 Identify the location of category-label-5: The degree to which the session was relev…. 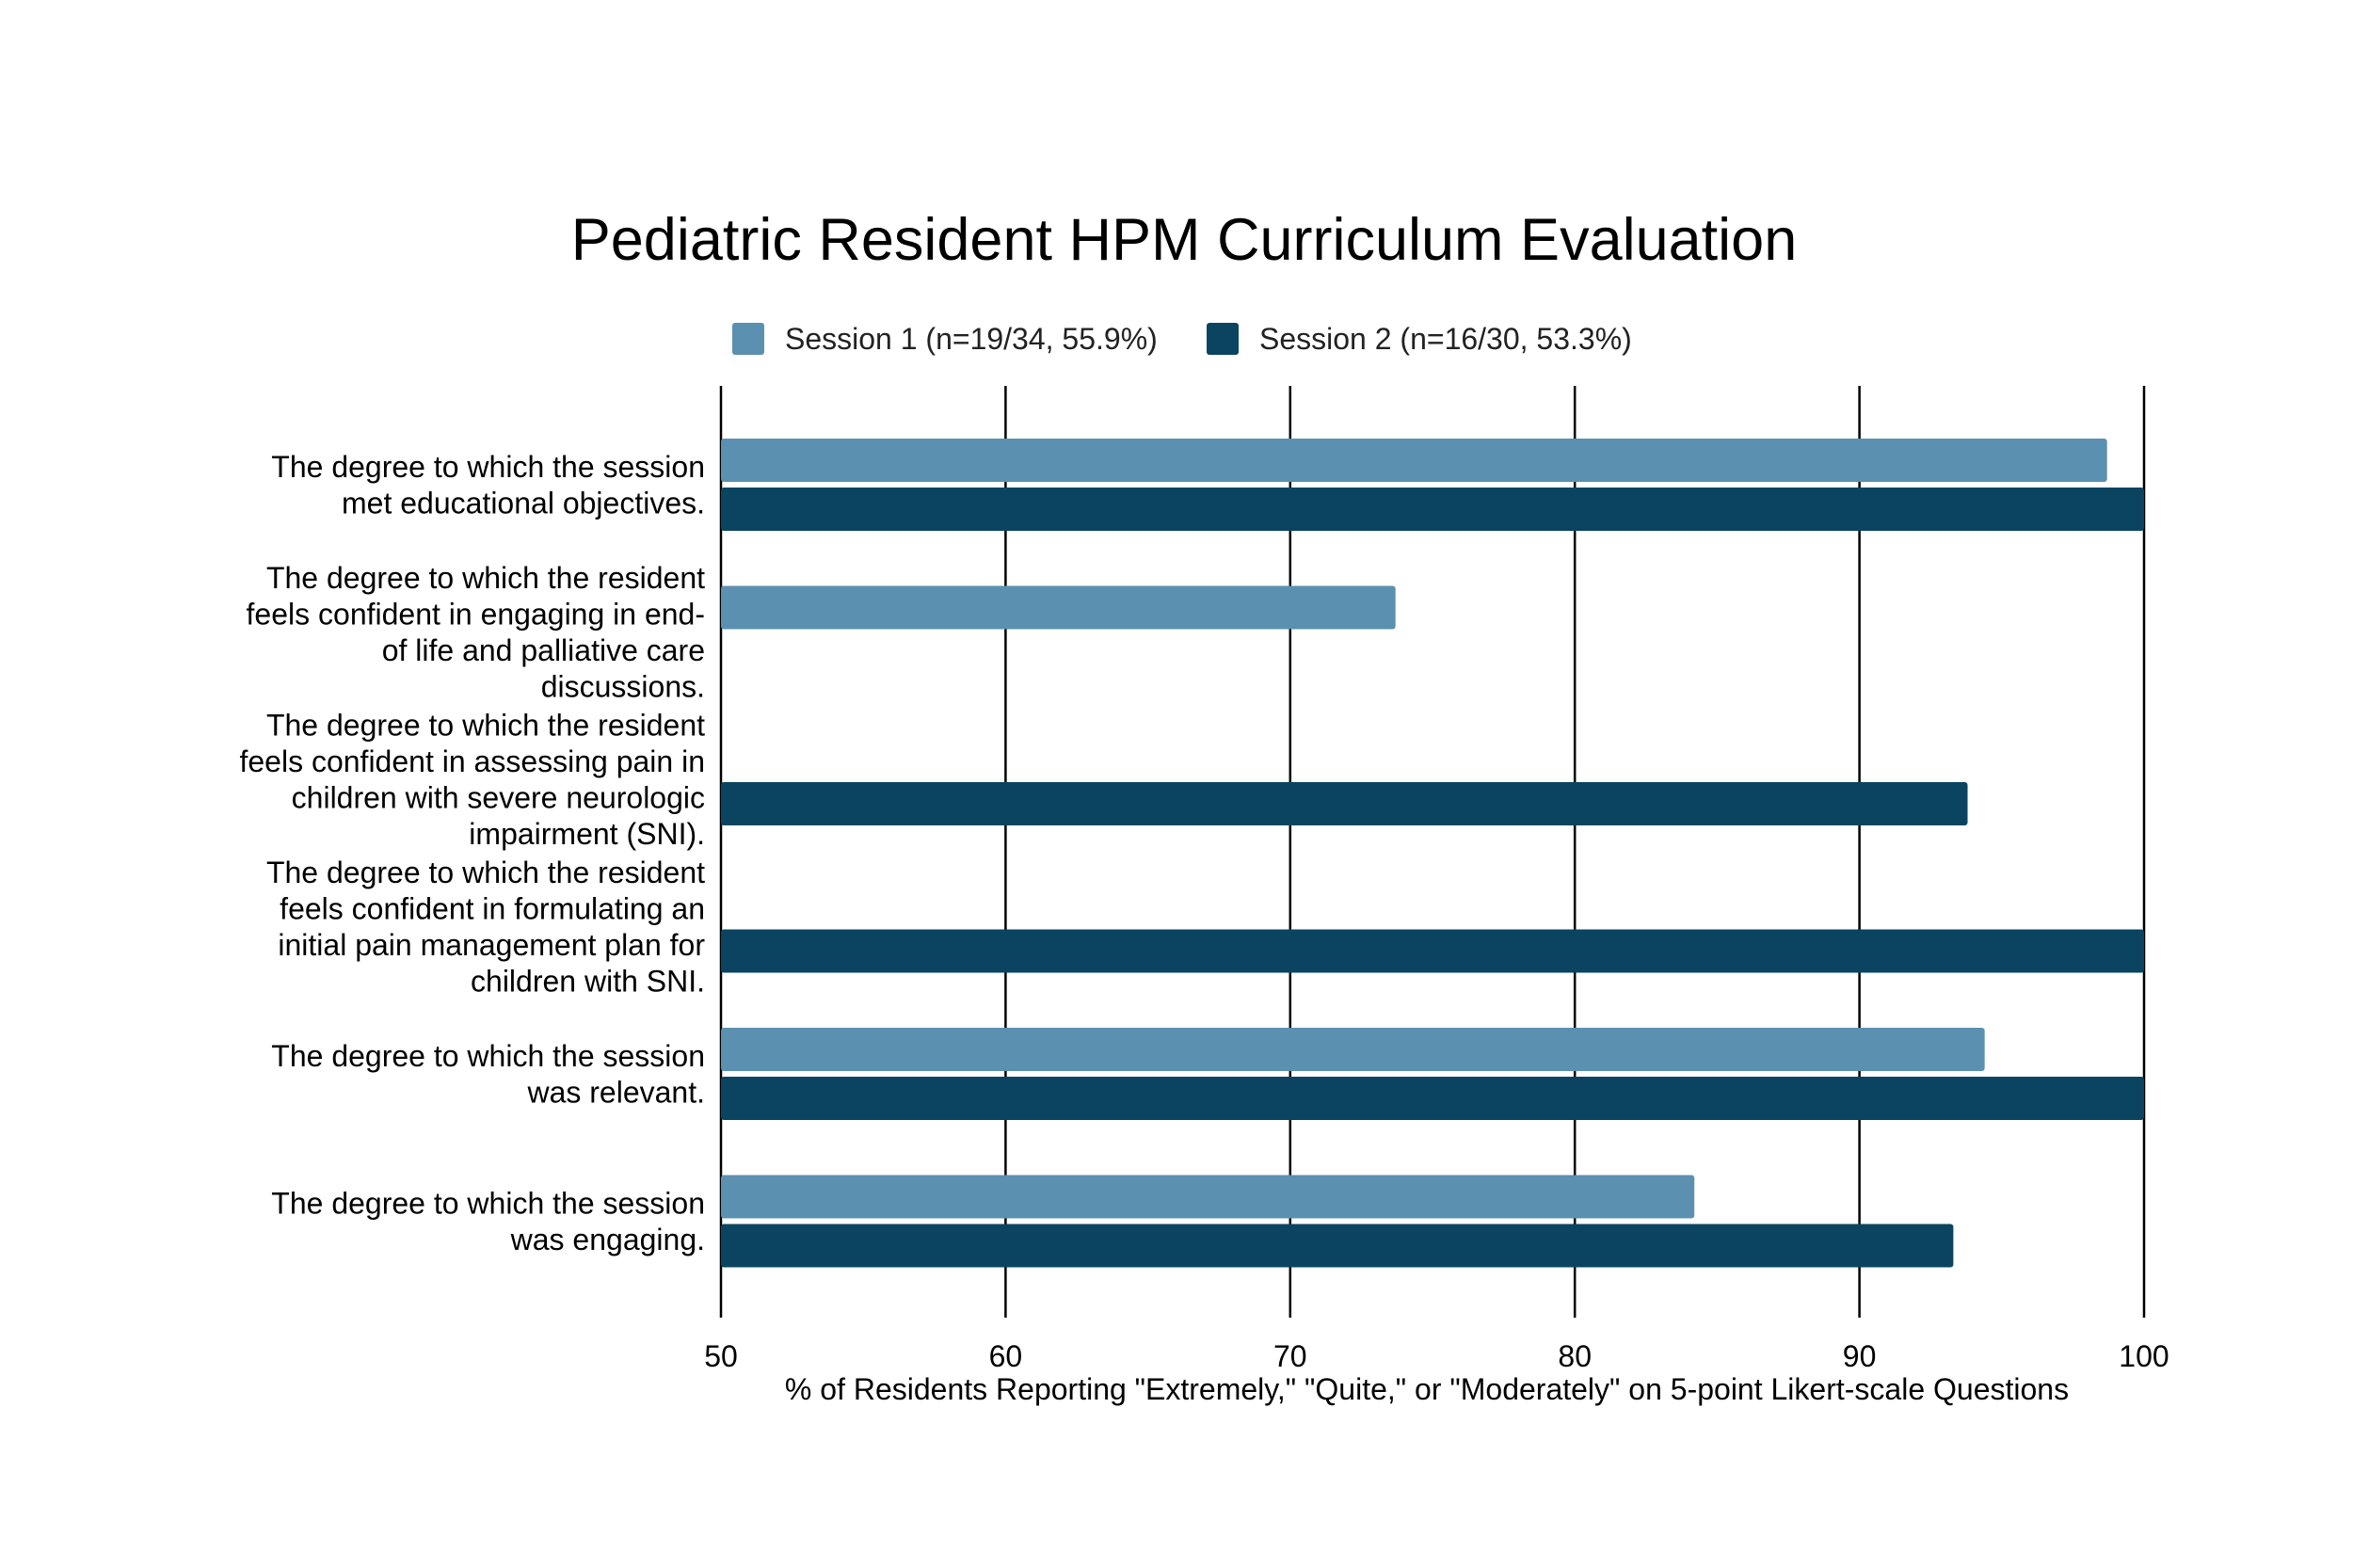
(488, 1074).